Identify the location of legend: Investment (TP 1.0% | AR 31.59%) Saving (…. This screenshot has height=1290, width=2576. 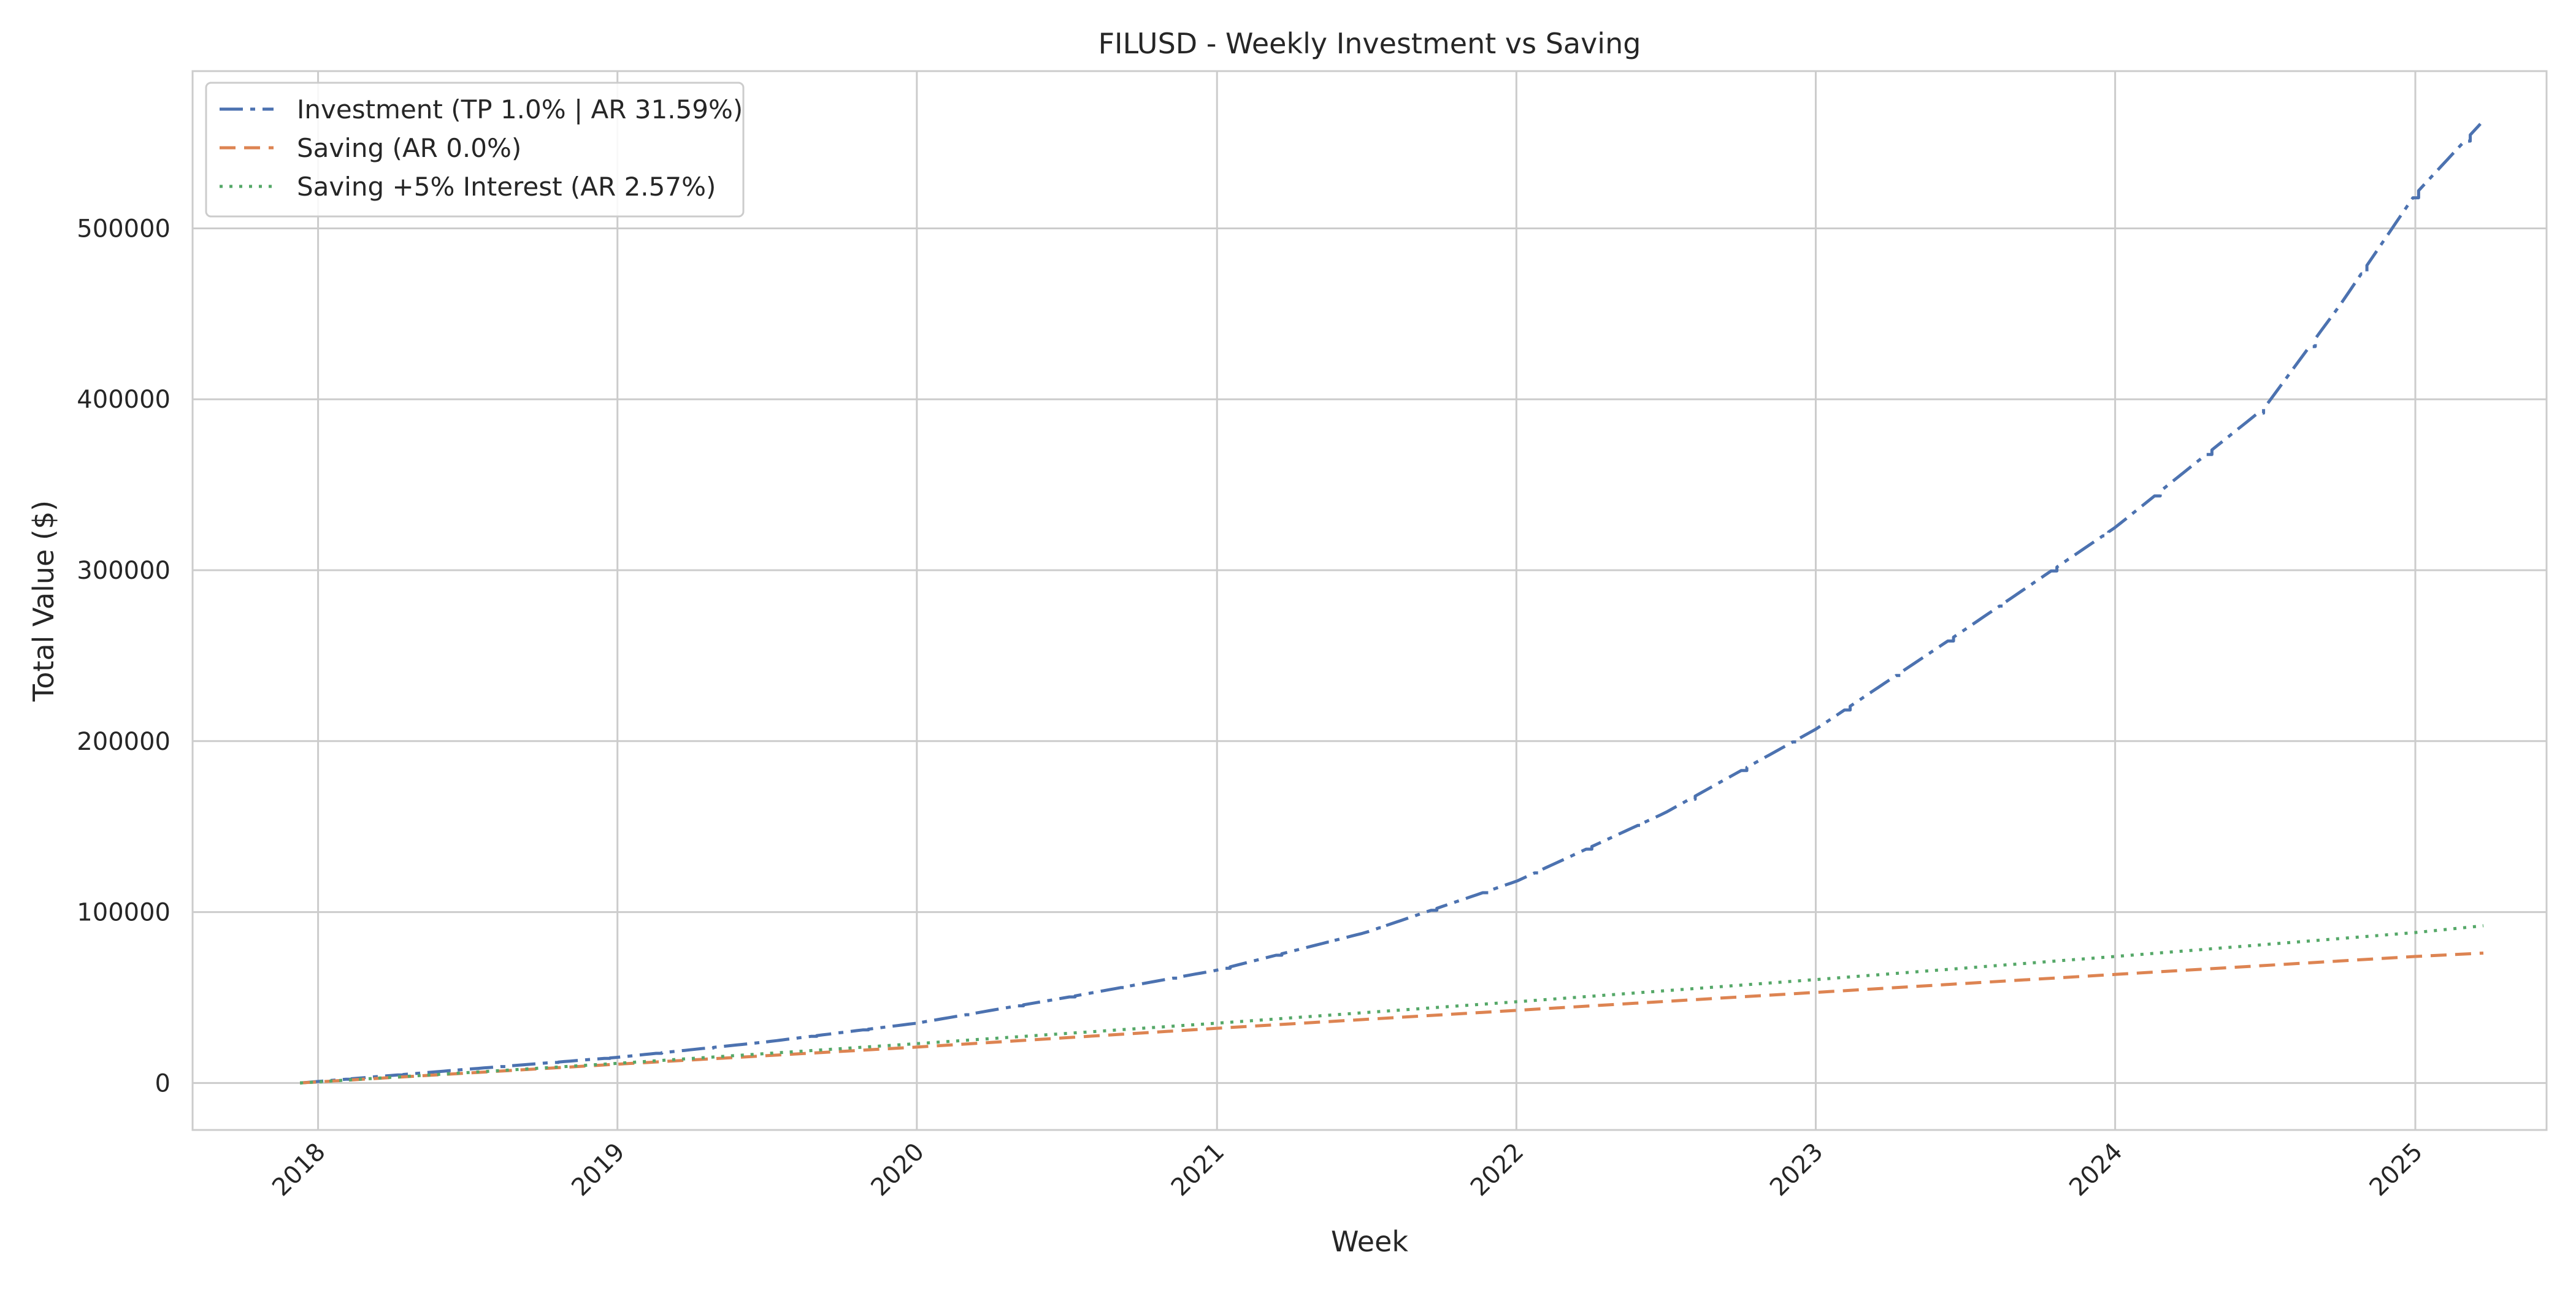
(475, 150).